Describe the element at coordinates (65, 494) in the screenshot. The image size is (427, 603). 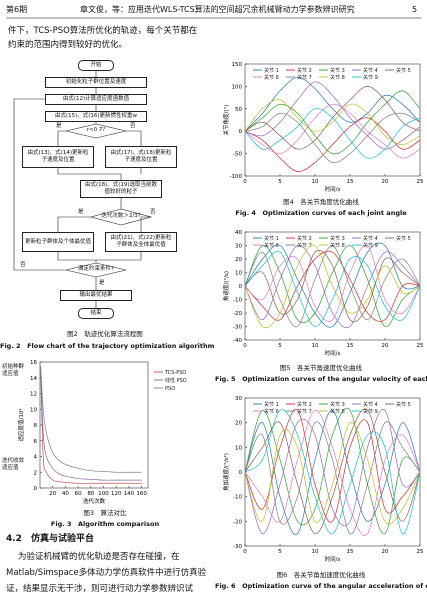
I see `x-tick-label: 40` at that location.